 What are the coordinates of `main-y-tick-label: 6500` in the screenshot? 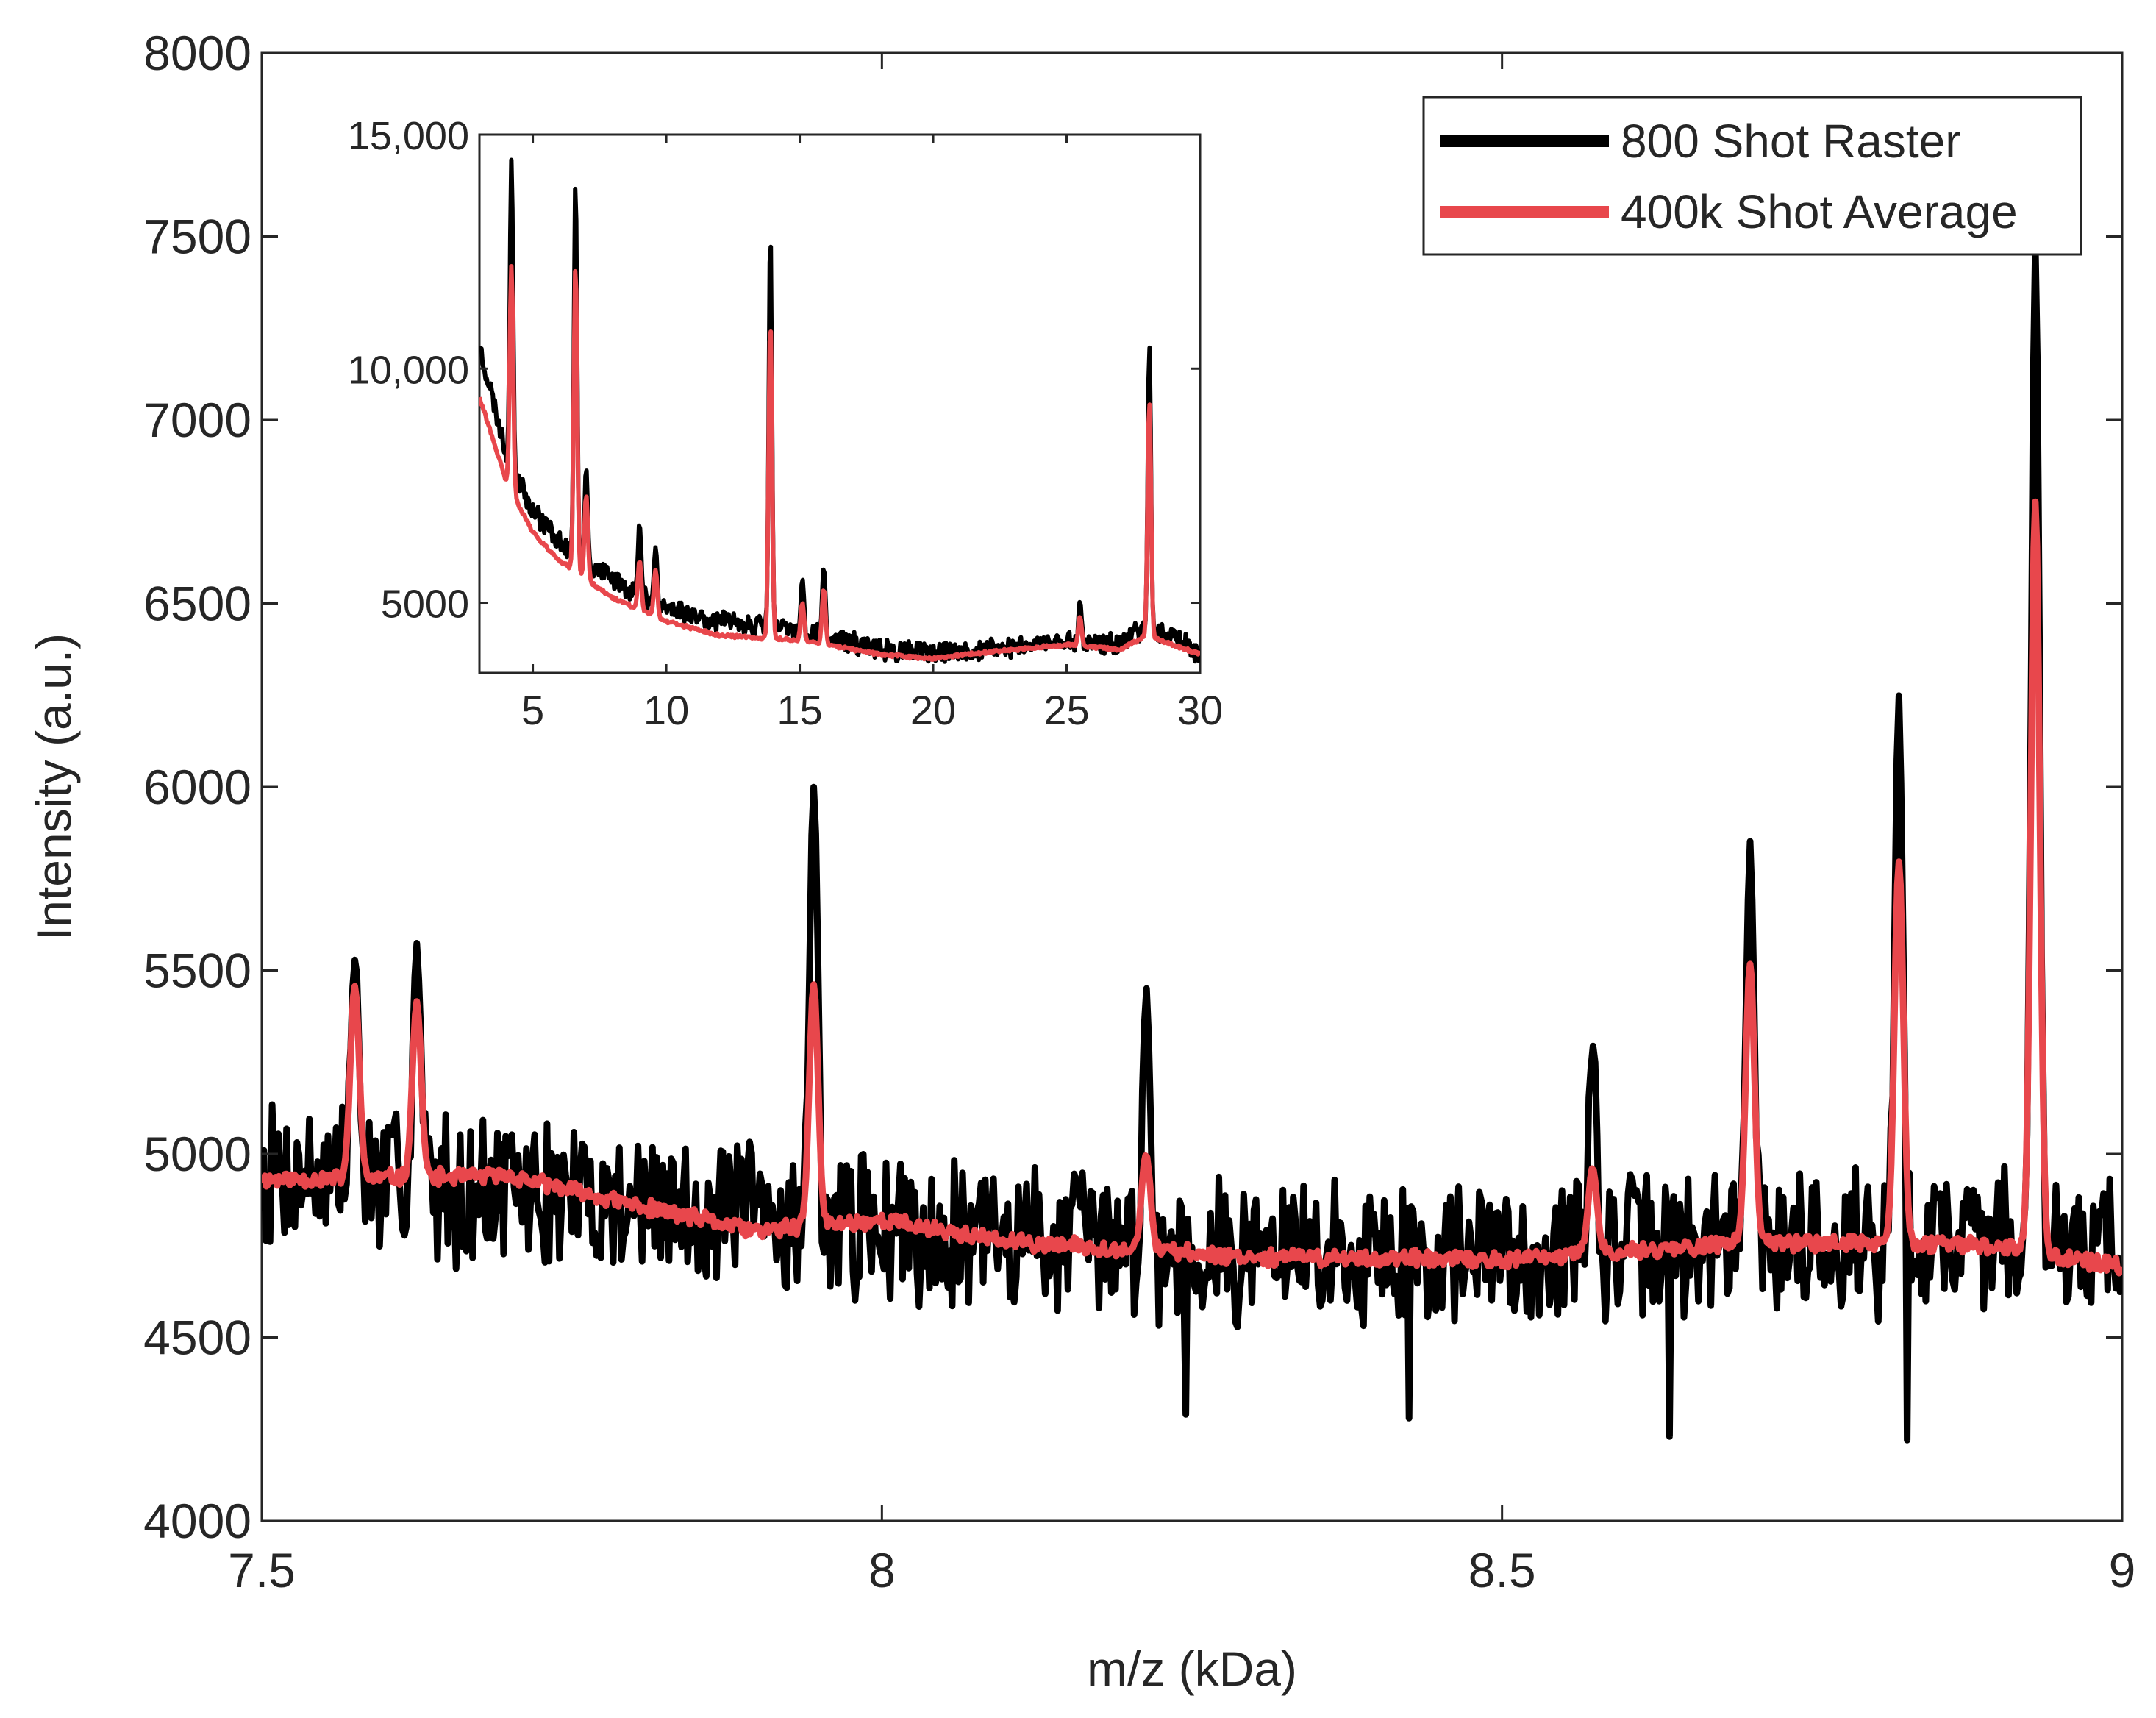 It's located at (197, 604).